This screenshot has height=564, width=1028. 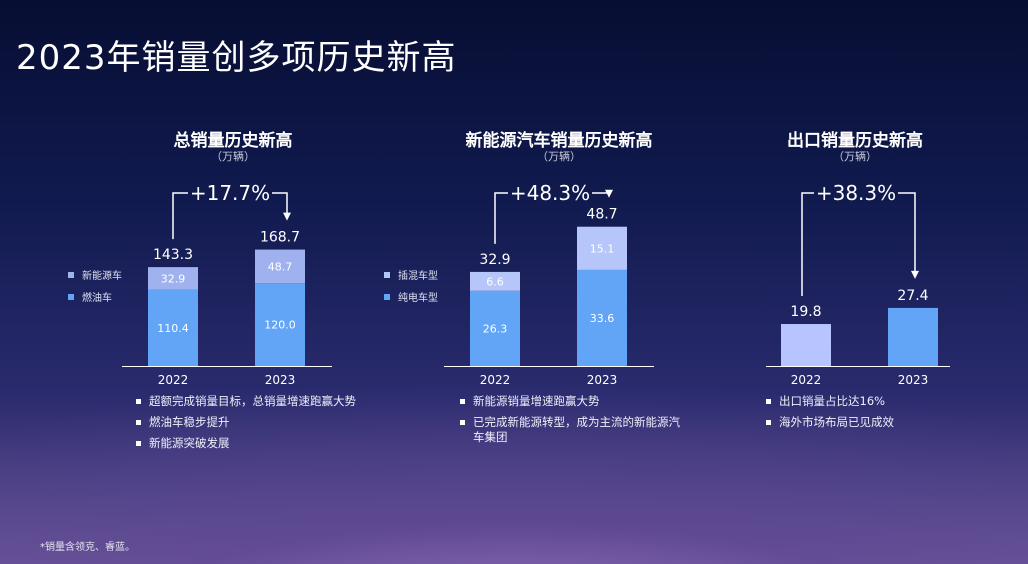 What do you see at coordinates (418, 298) in the screenshot?
I see `legend-label: 纯电车型` at bounding box center [418, 298].